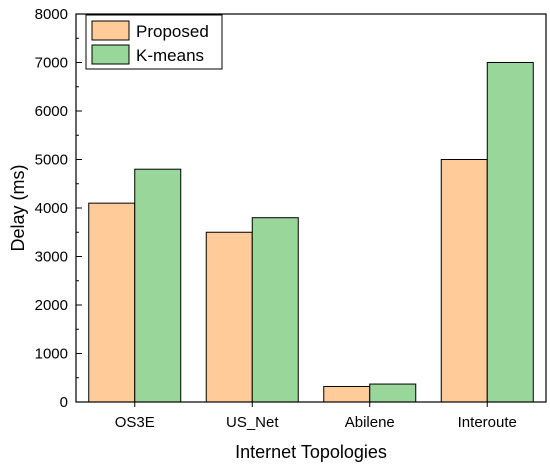 This screenshot has width=550, height=467. Describe the element at coordinates (316, 416) in the screenshot. I see `x-axis-ticks: OS3E US_Net Abilene Interoute` at that location.